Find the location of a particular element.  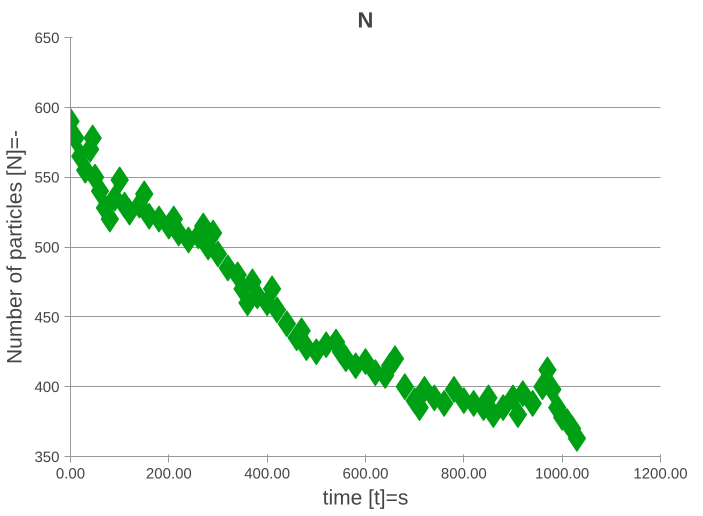

x-tick-label: 200.00 is located at coordinates (169, 474).